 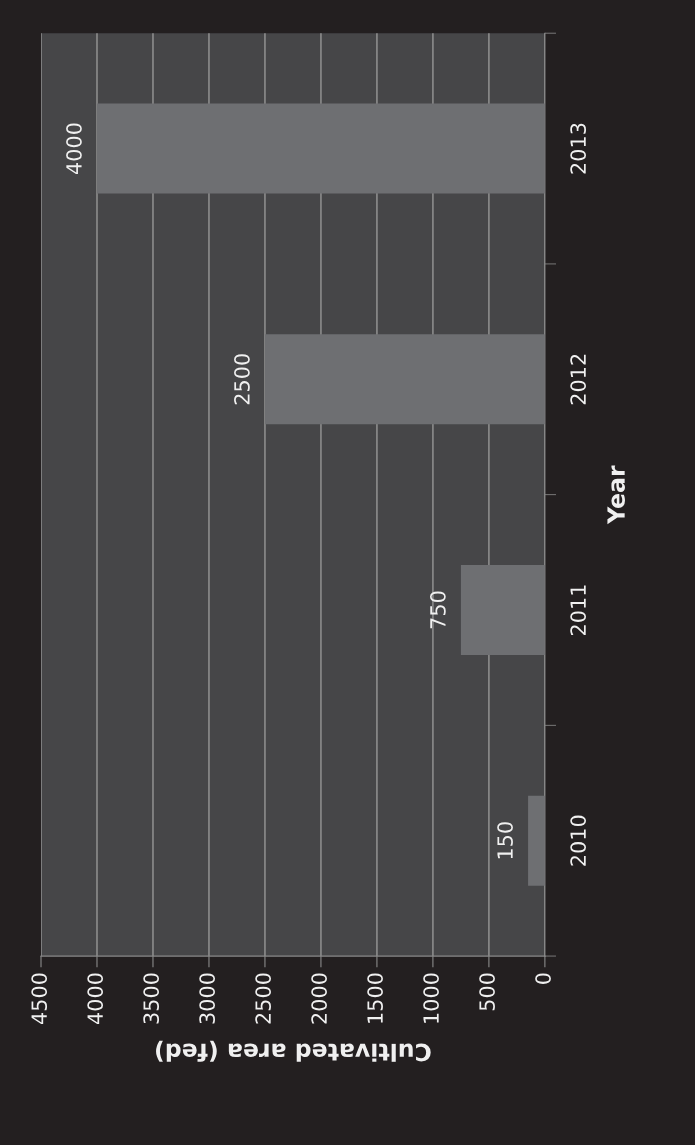 I want to click on data-label: 4000, so click(x=74, y=149).